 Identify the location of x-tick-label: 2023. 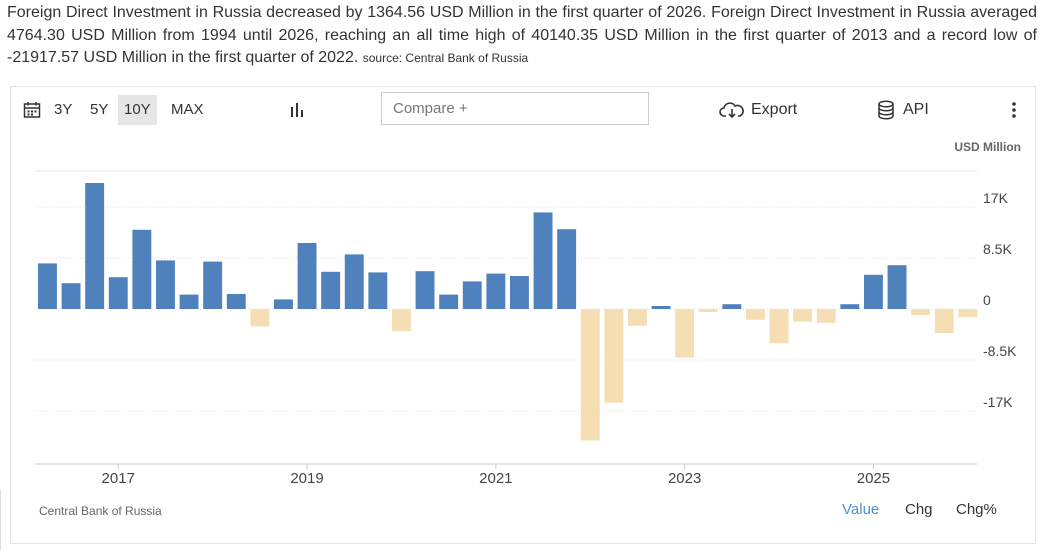
(684, 478).